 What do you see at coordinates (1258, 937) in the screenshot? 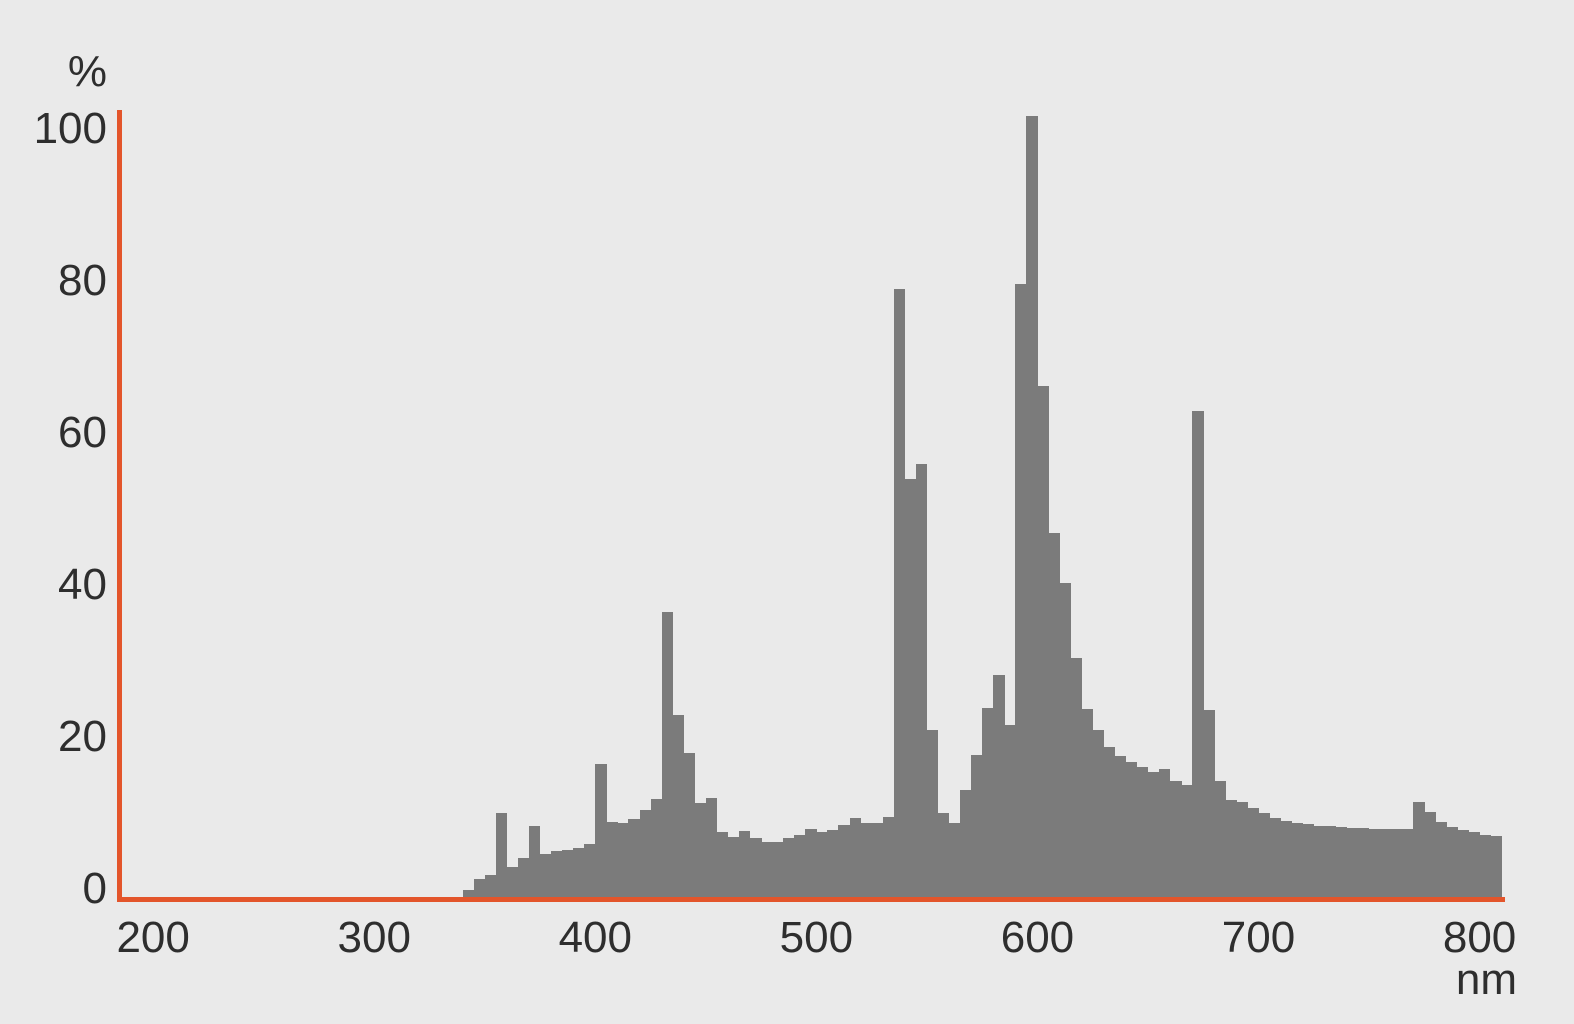
I see `x-tick-label: 700` at bounding box center [1258, 937].